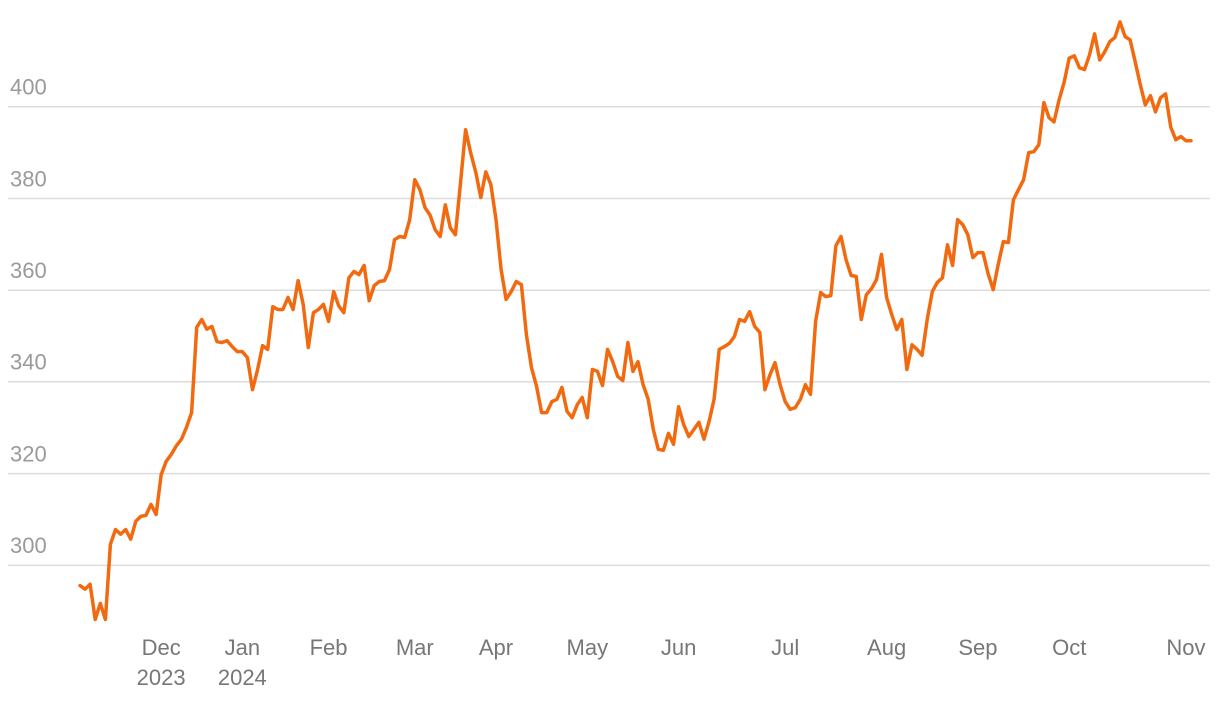  What do you see at coordinates (28, 362) in the screenshot?
I see `y-tick-label: 340` at bounding box center [28, 362].